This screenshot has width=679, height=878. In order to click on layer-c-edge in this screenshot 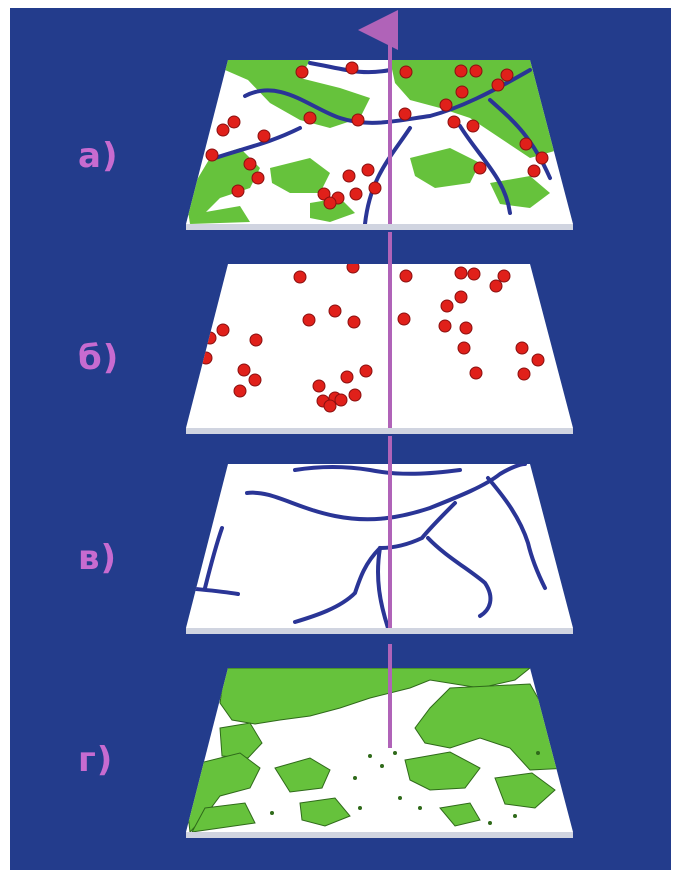, I will do `click(379, 631)`.